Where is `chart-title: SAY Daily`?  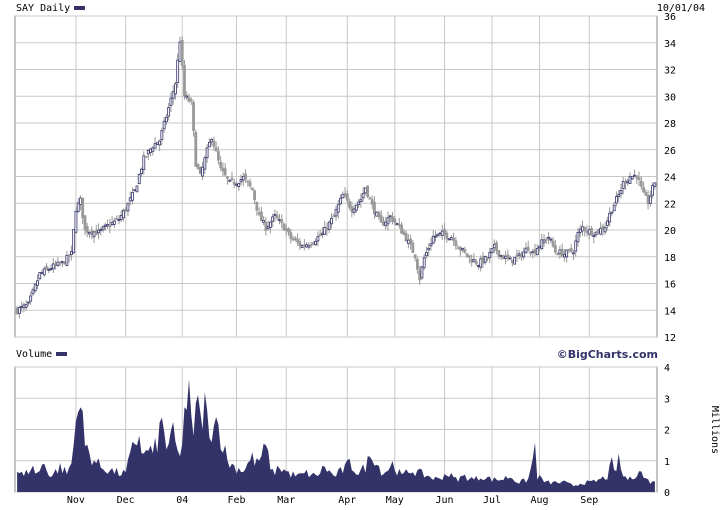
chart-title: SAY Daily is located at coordinates (51, 9).